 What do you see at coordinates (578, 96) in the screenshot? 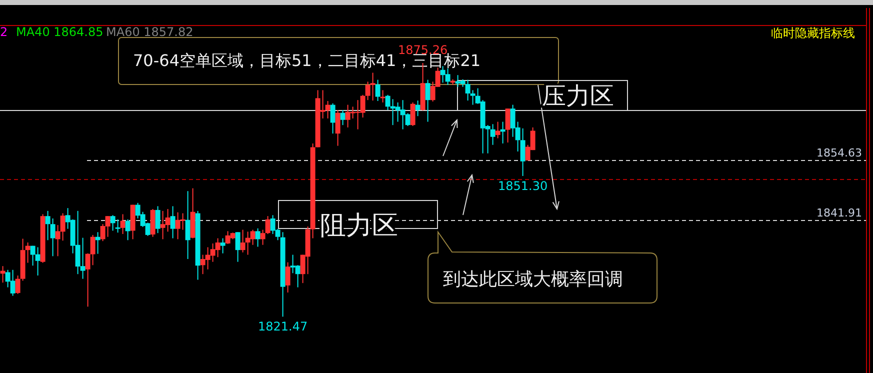
I see `text: 压力区` at bounding box center [578, 96].